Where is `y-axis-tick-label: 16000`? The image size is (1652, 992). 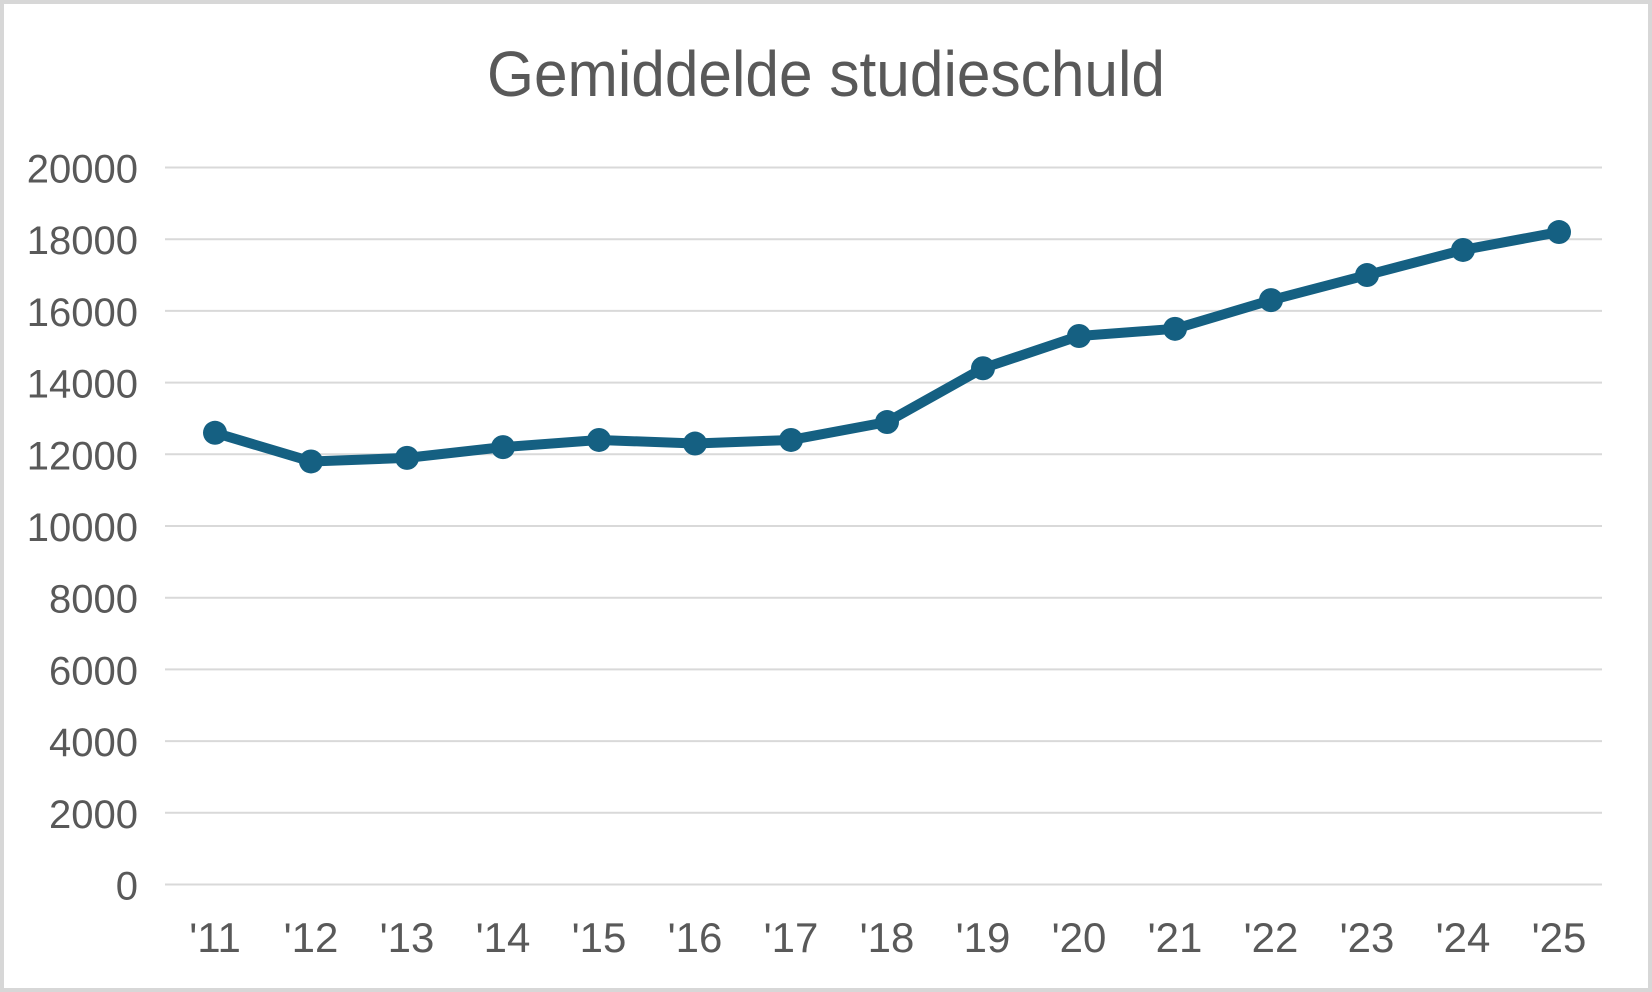
y-axis-tick-label: 16000 is located at coordinates (82, 313).